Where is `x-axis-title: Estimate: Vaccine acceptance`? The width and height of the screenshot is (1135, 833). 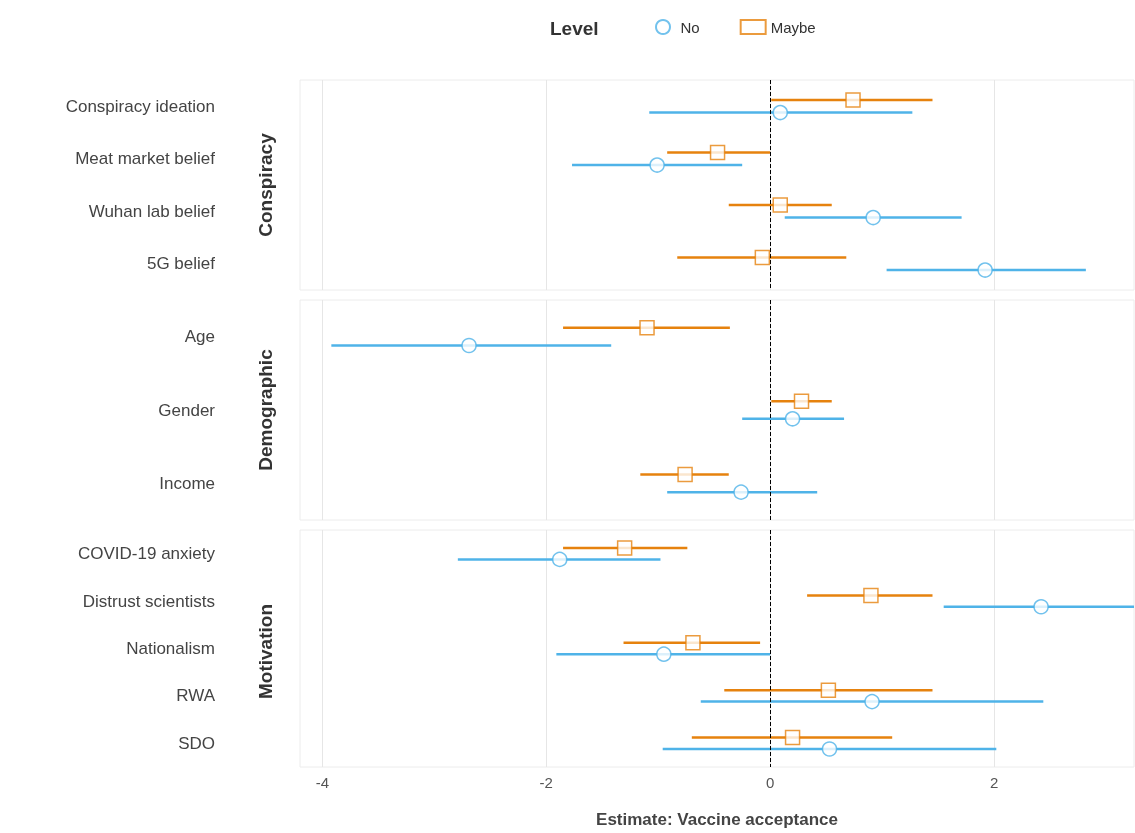 x-axis-title: Estimate: Vaccine acceptance is located at coordinates (717, 819).